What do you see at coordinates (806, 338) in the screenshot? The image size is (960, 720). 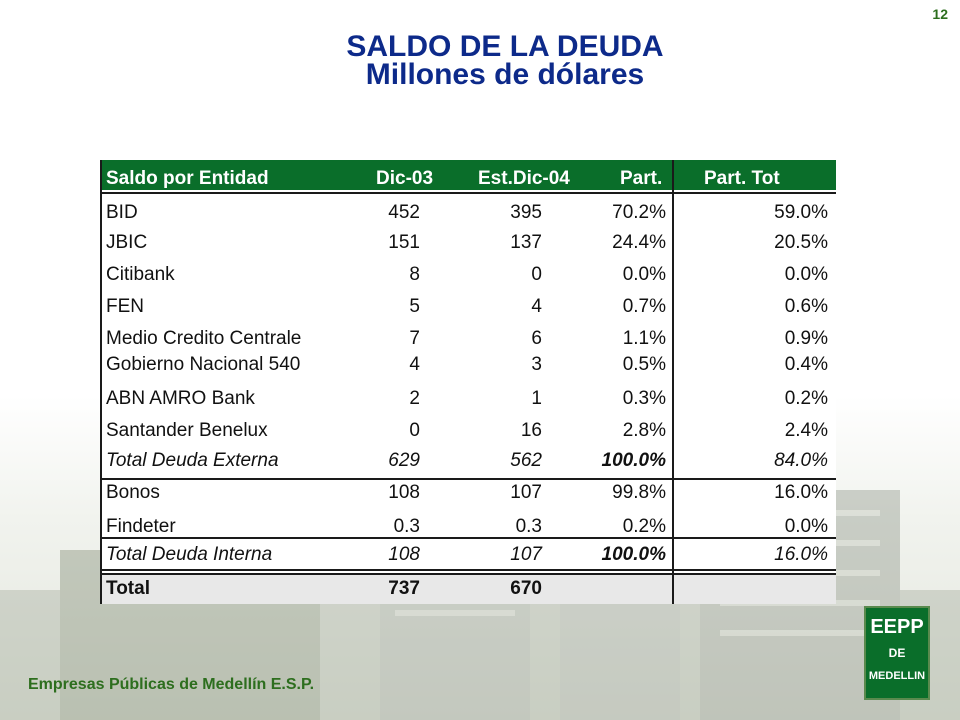 I see `table-cell-part_tot: 0.9%` at bounding box center [806, 338].